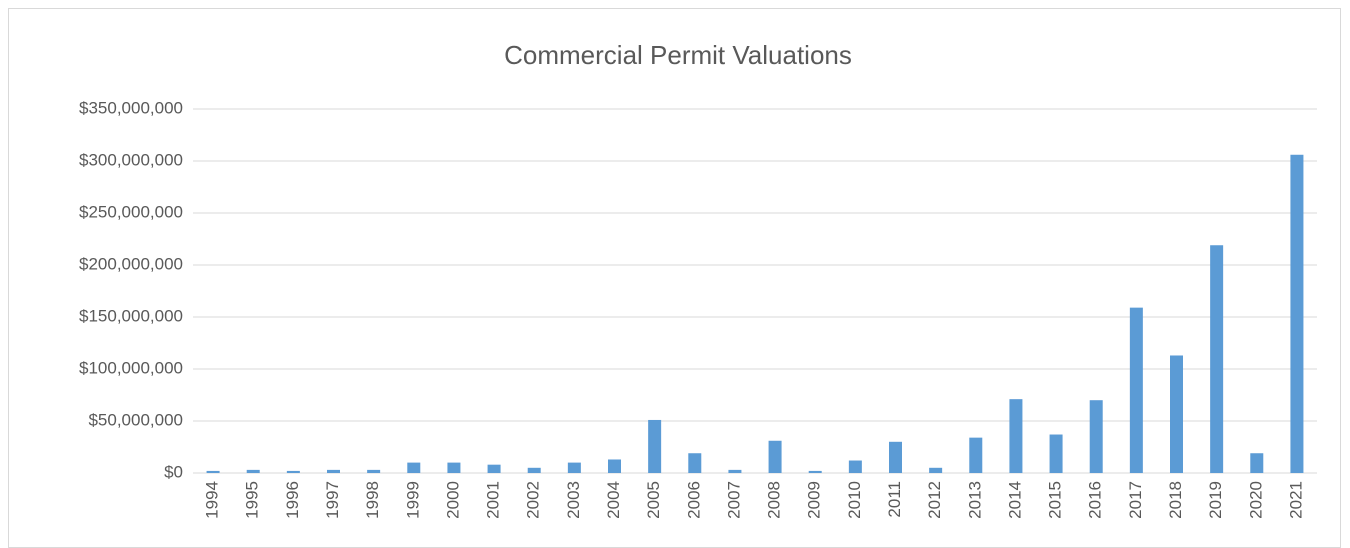  What do you see at coordinates (493, 500) in the screenshot?
I see `x-tick-label: 2001` at bounding box center [493, 500].